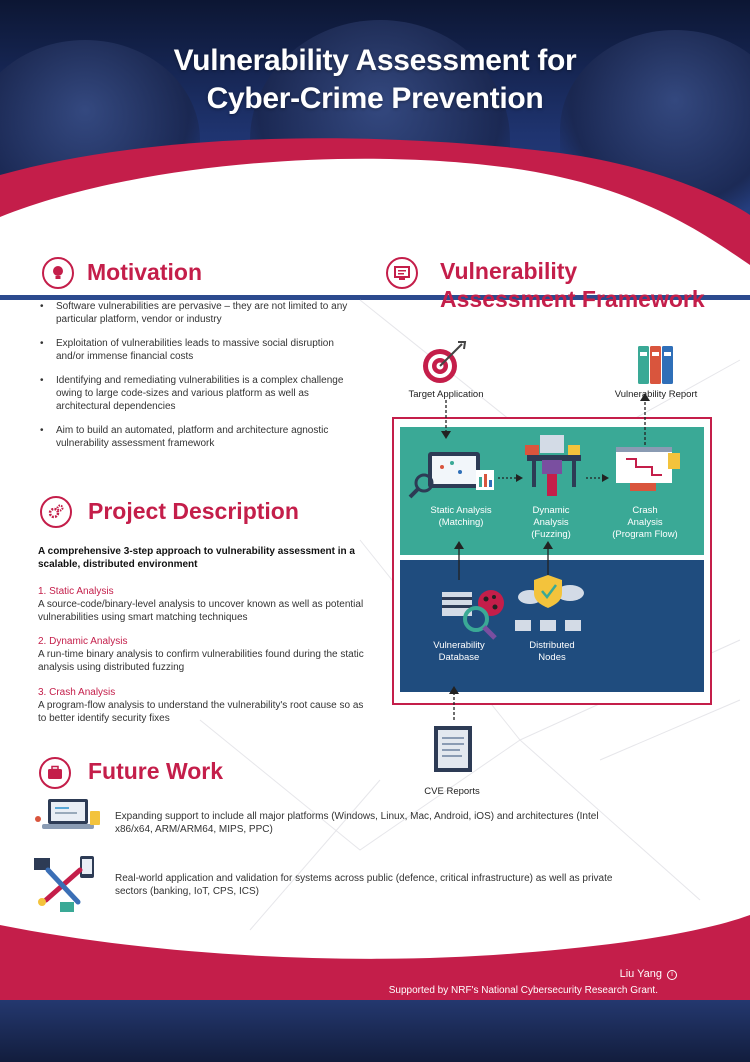 The height and width of the screenshot is (1062, 750). What do you see at coordinates (645, 522) in the screenshot?
I see `crash-analysis-label: Crash Analysis (Program Flow)` at bounding box center [645, 522].